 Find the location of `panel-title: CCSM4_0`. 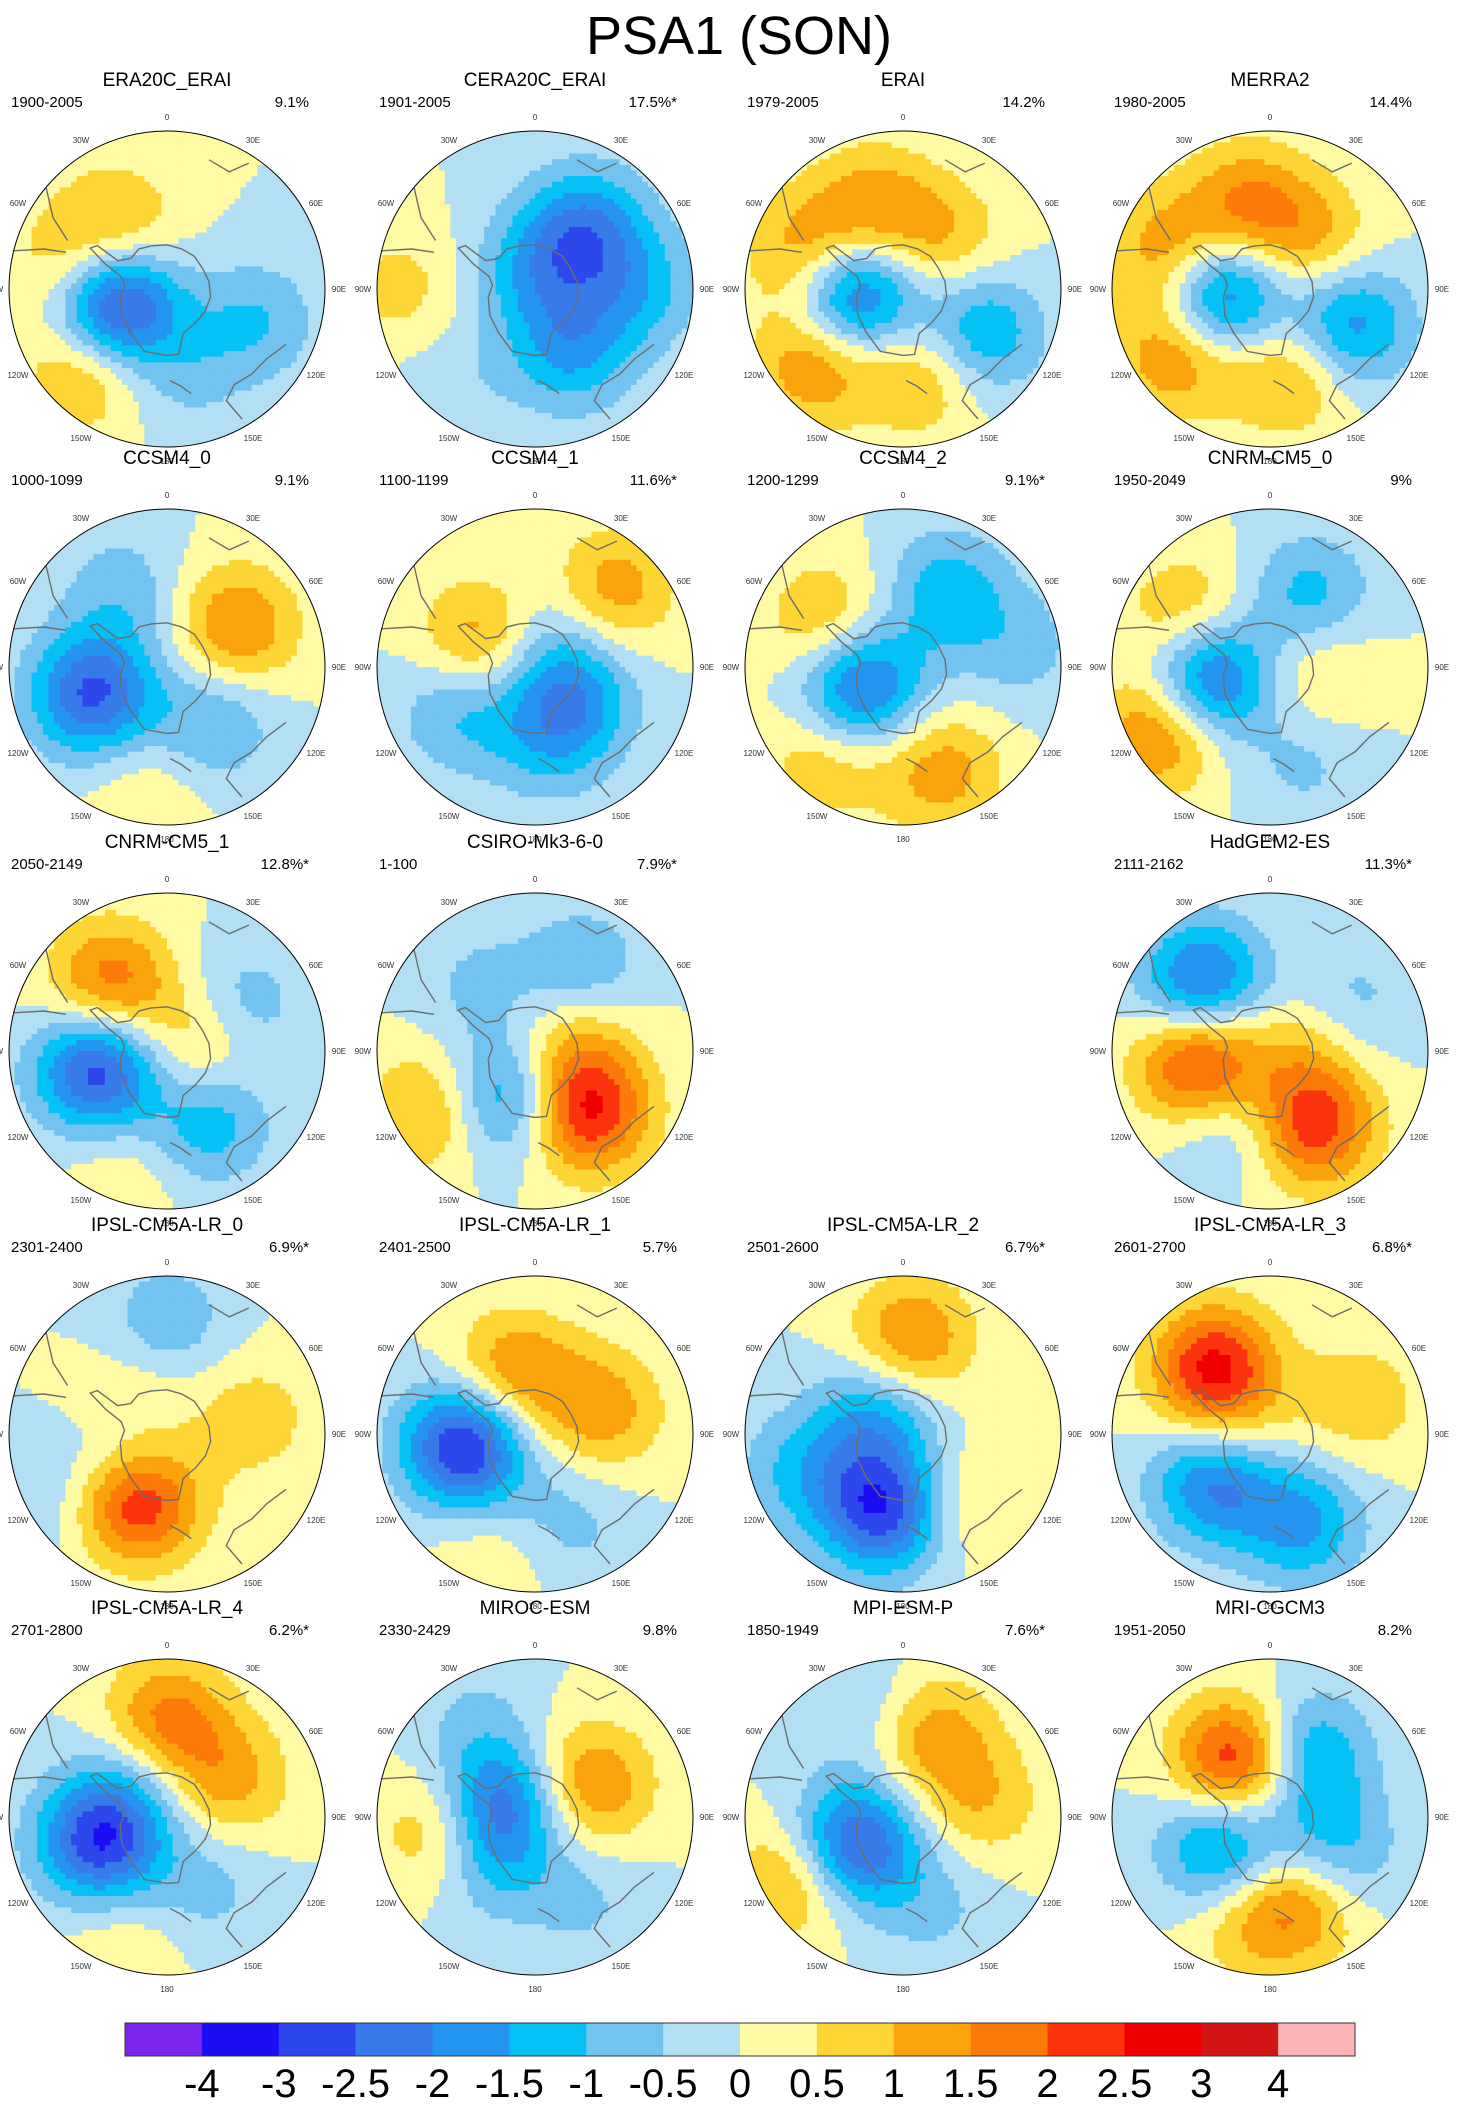

panel-title: CCSM4_0 is located at coordinates (167, 458).